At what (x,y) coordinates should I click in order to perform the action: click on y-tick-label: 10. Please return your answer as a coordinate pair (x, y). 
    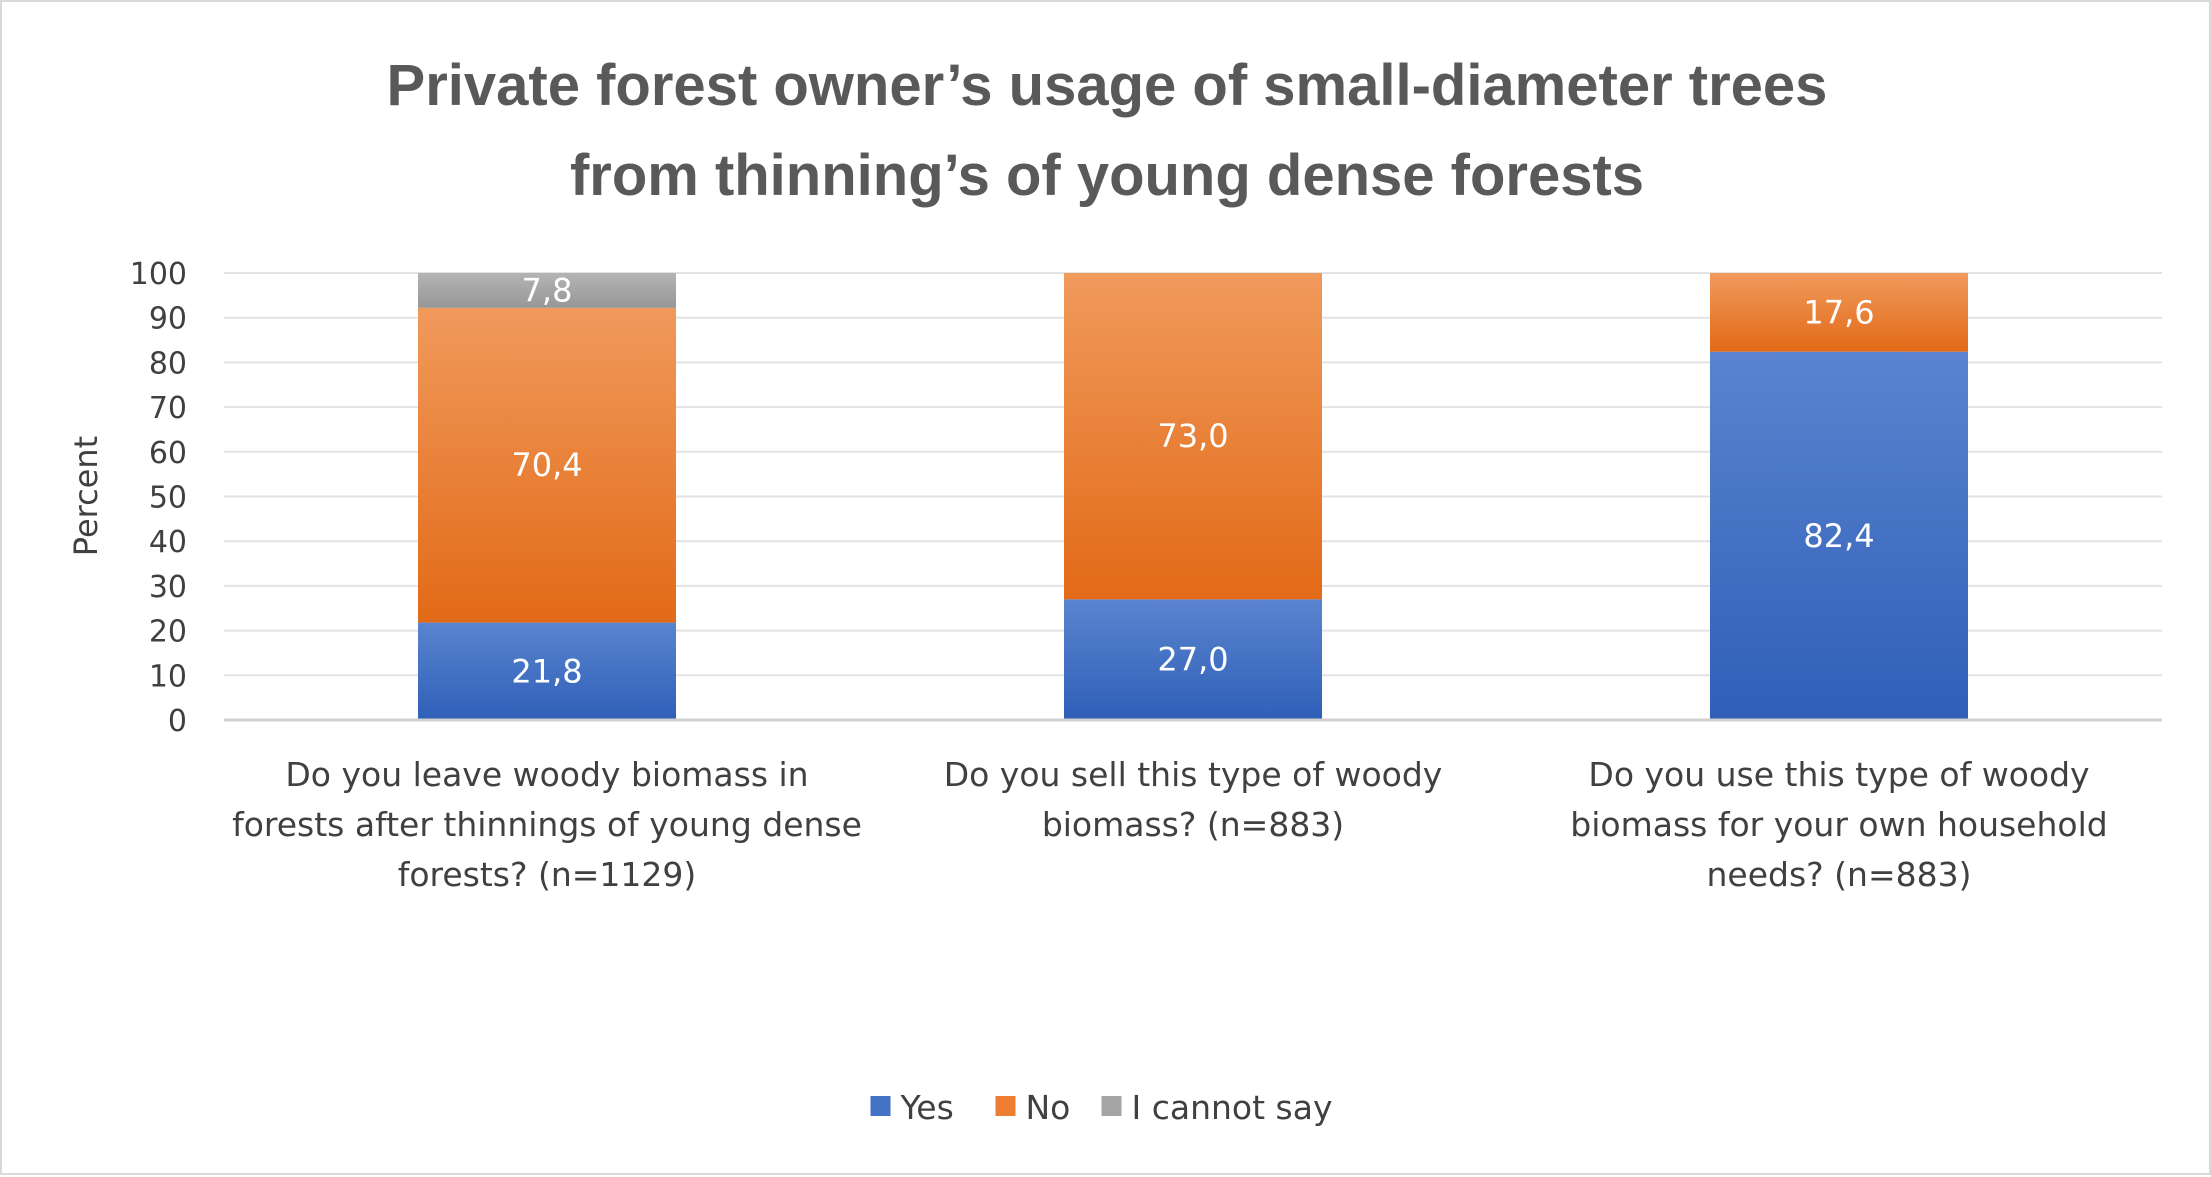
    Looking at the image, I should click on (168, 676).